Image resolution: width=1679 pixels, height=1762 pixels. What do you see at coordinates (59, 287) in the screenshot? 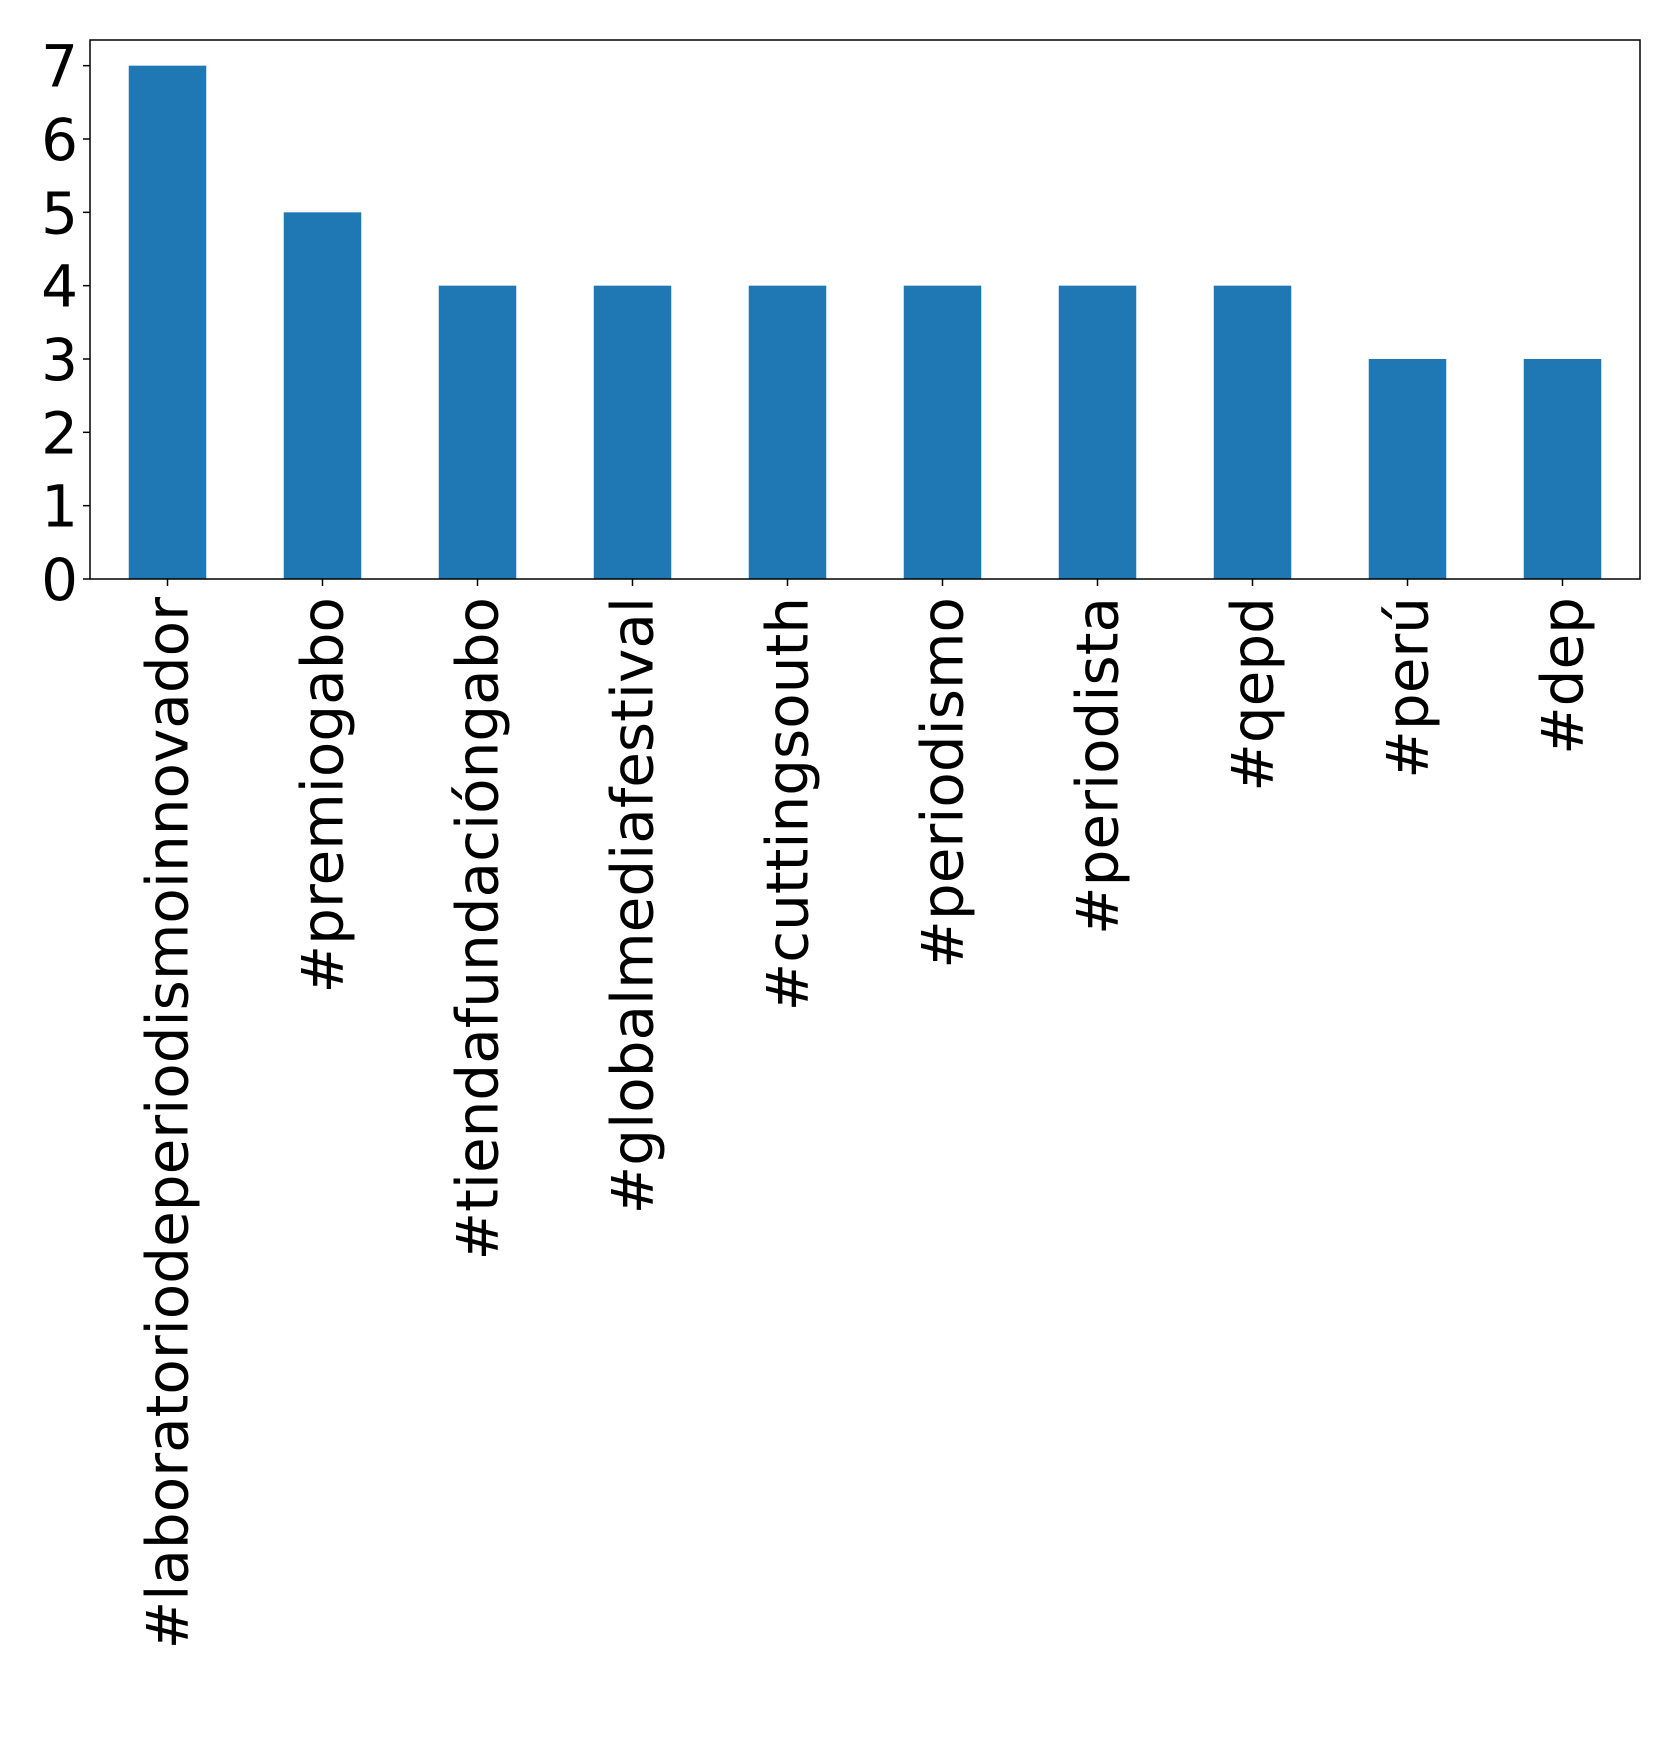
I see `y-tick-label: 4` at bounding box center [59, 287].